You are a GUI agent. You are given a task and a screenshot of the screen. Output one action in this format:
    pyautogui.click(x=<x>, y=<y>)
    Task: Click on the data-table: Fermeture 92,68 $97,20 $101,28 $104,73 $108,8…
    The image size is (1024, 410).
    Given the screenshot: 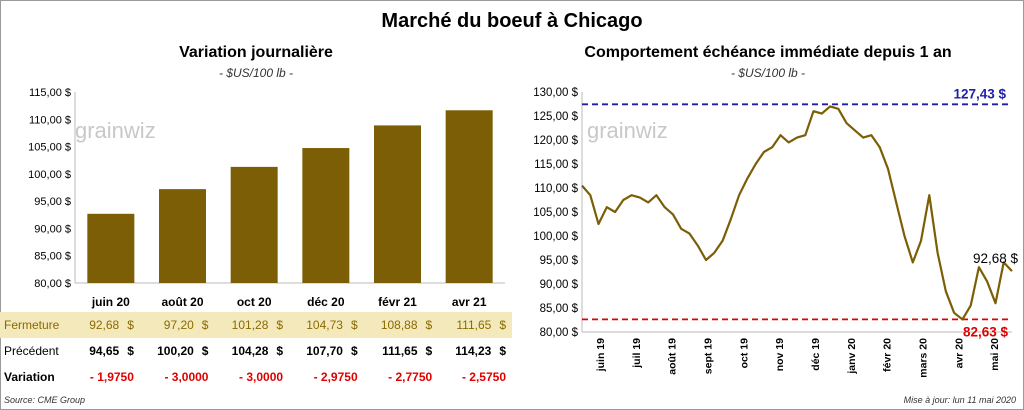 What is the action you would take?
    pyautogui.click(x=256, y=351)
    